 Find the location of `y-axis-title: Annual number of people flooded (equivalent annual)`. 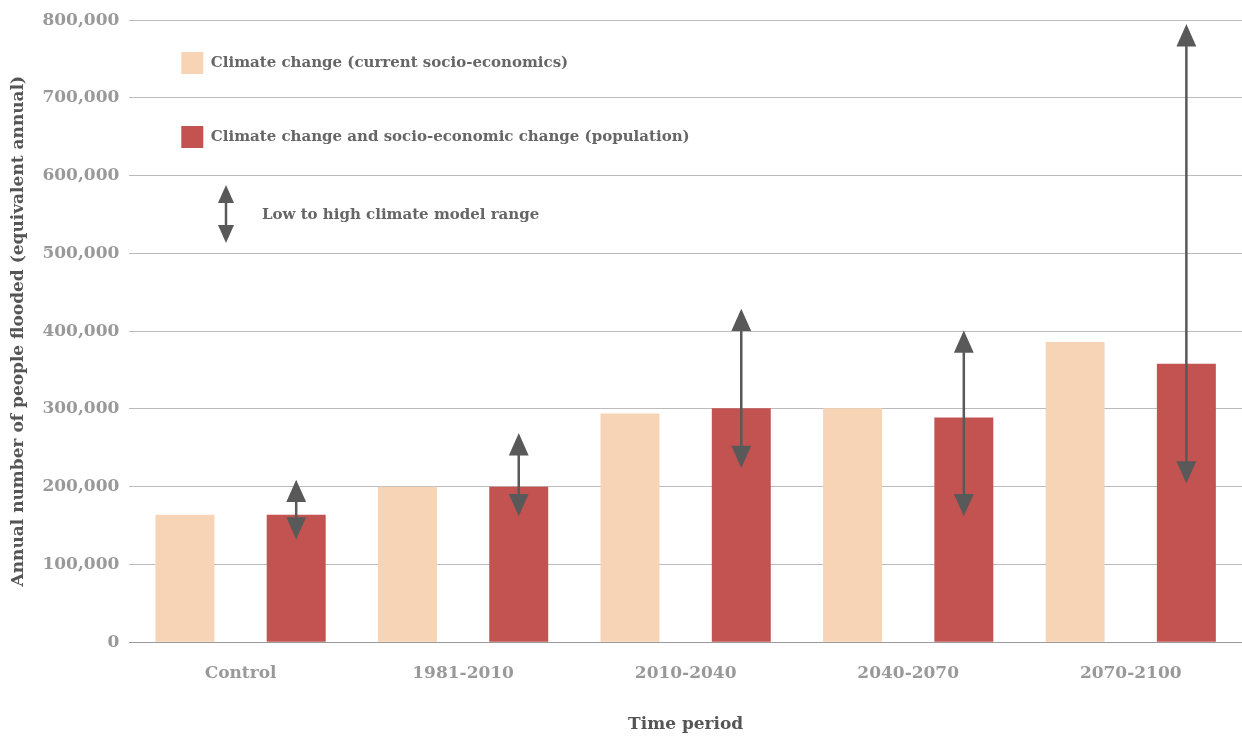

y-axis-title: Annual number of people flooded (equivalent annual) is located at coordinates (16, 331).